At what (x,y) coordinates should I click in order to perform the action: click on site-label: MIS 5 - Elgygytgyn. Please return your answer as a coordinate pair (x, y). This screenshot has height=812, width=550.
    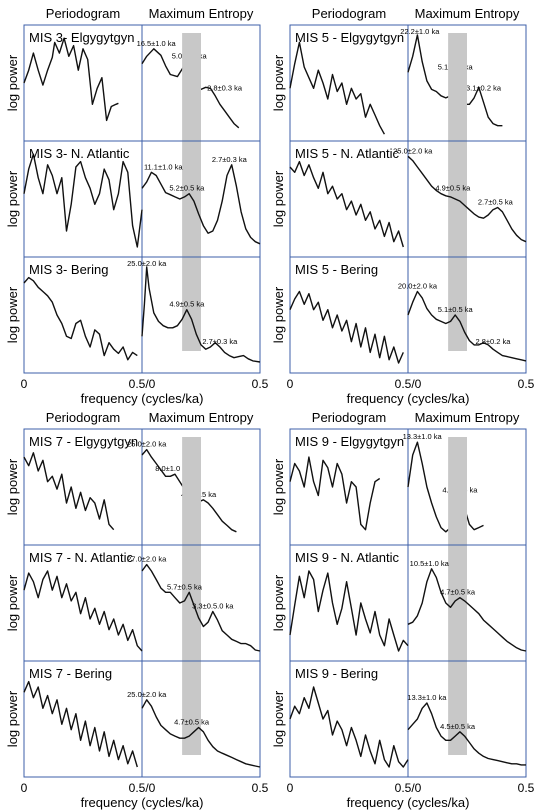
    Looking at the image, I should click on (349, 37).